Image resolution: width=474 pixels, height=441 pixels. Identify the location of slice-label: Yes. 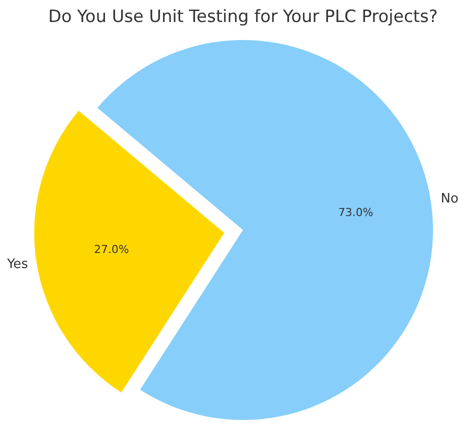
(17, 264).